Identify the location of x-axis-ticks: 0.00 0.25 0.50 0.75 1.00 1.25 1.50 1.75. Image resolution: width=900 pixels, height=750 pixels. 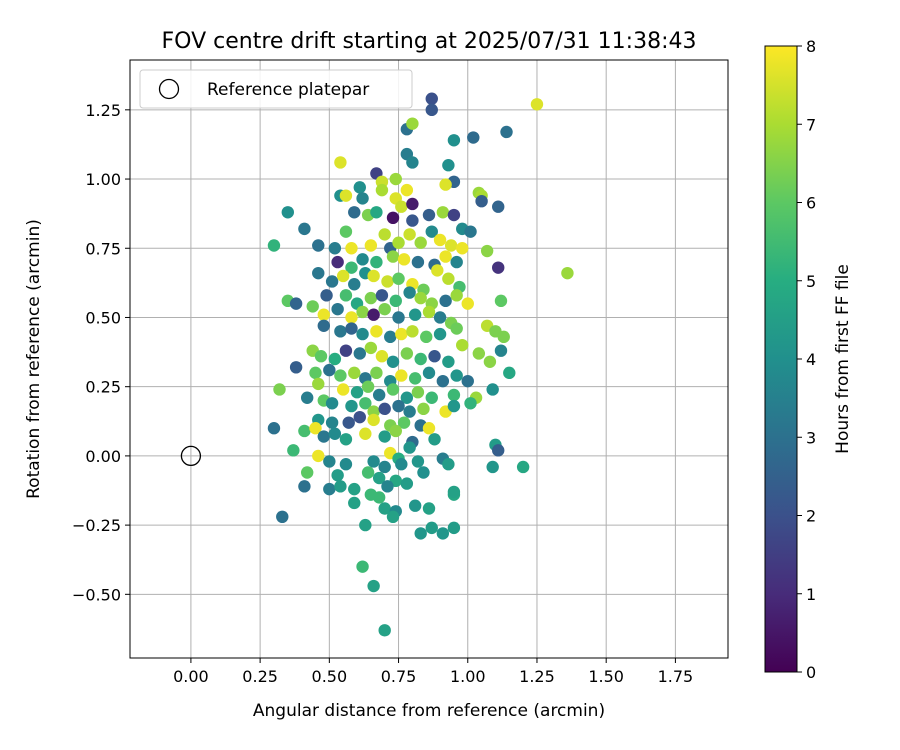
(433, 672).